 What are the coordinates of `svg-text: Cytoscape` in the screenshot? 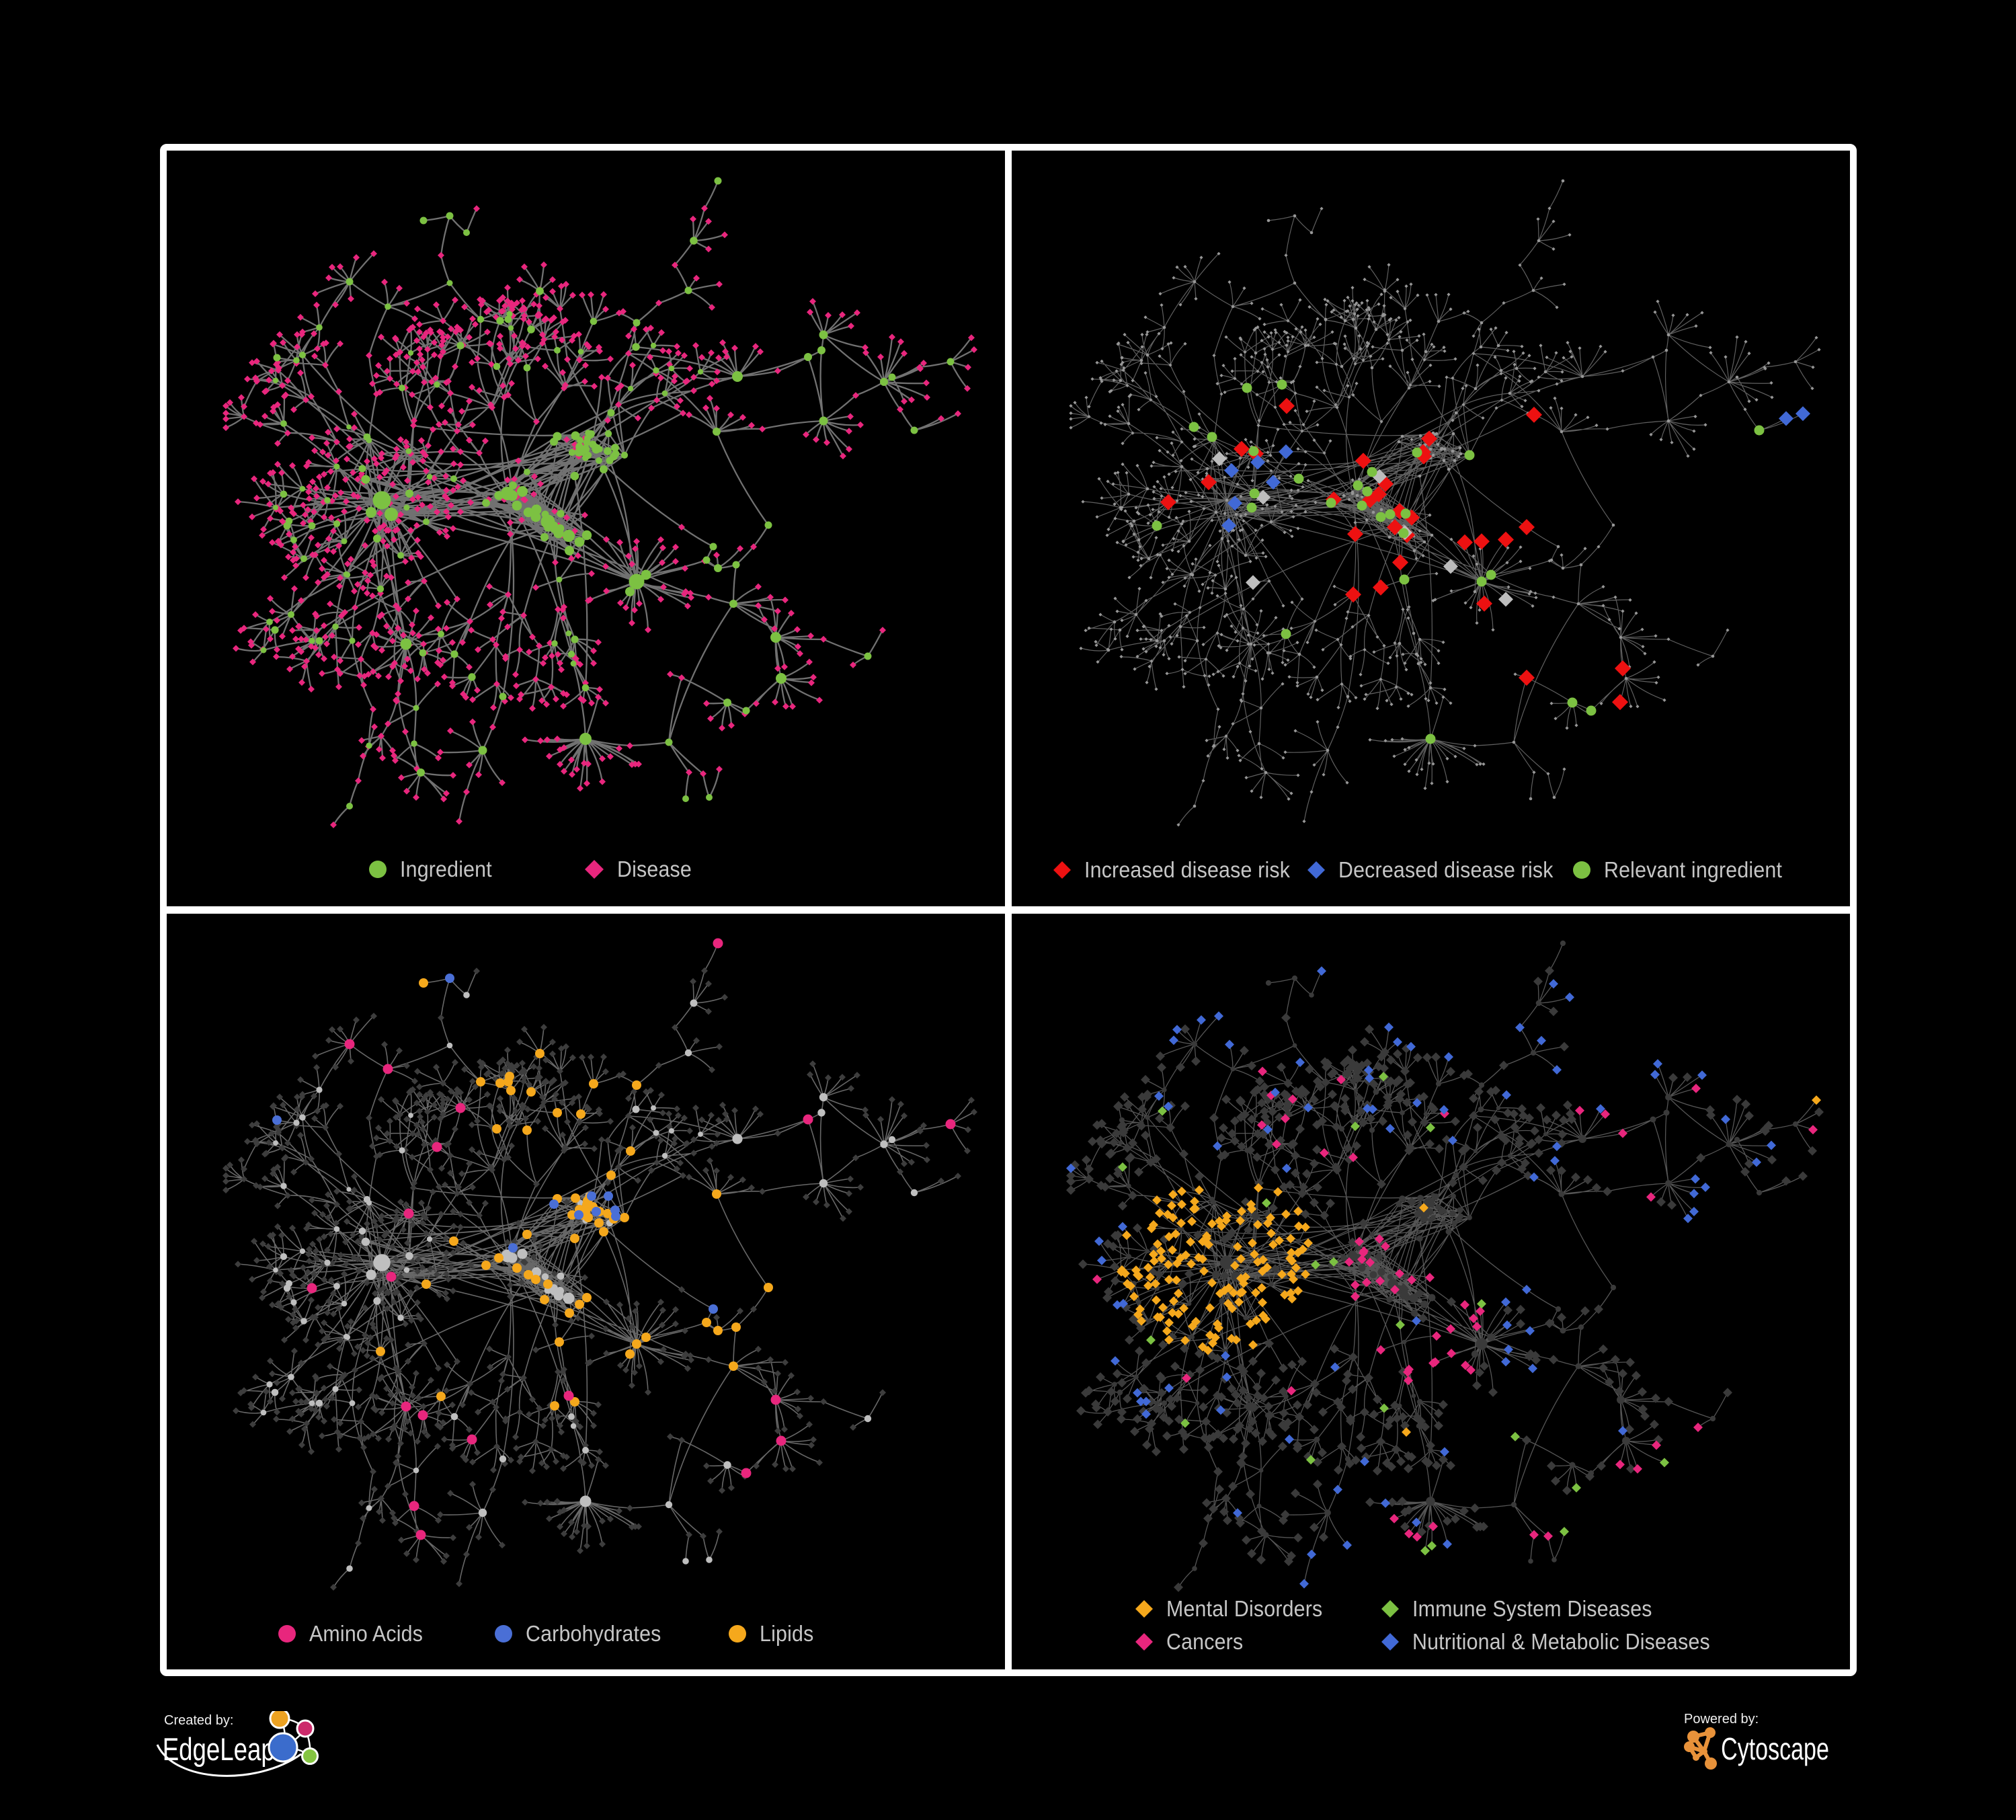 It's located at (1775, 1748).